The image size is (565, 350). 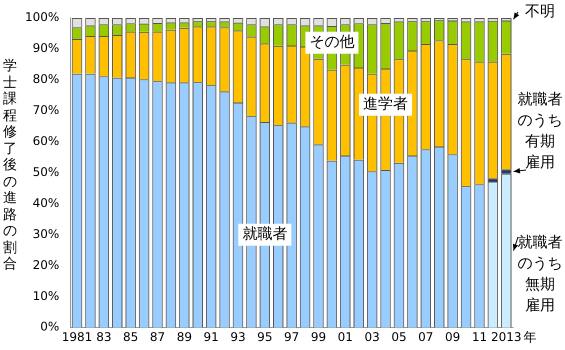 I want to click on series-label: その他, so click(x=331, y=41).